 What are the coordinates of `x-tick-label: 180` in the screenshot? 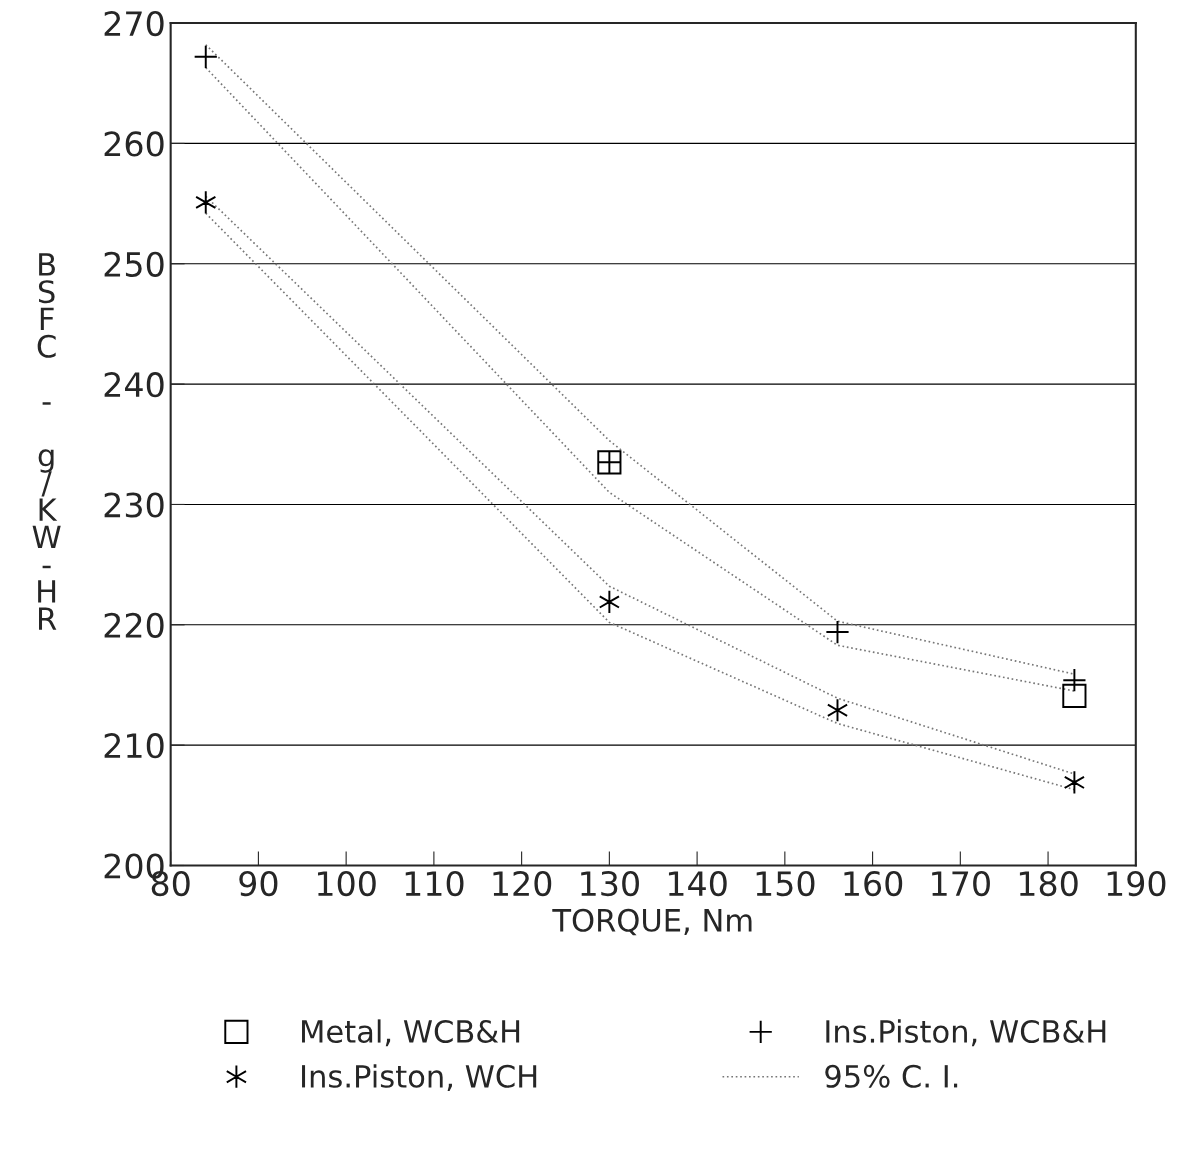 It's located at (1048, 883).